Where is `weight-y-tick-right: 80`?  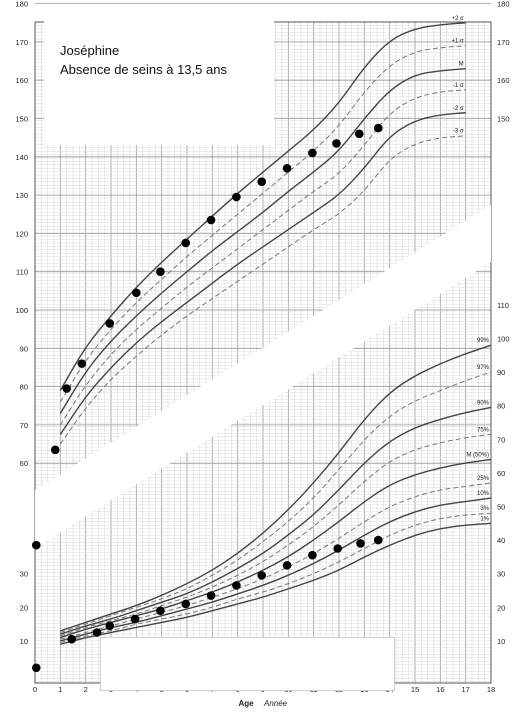 weight-y-tick-right: 80 is located at coordinates (501, 406).